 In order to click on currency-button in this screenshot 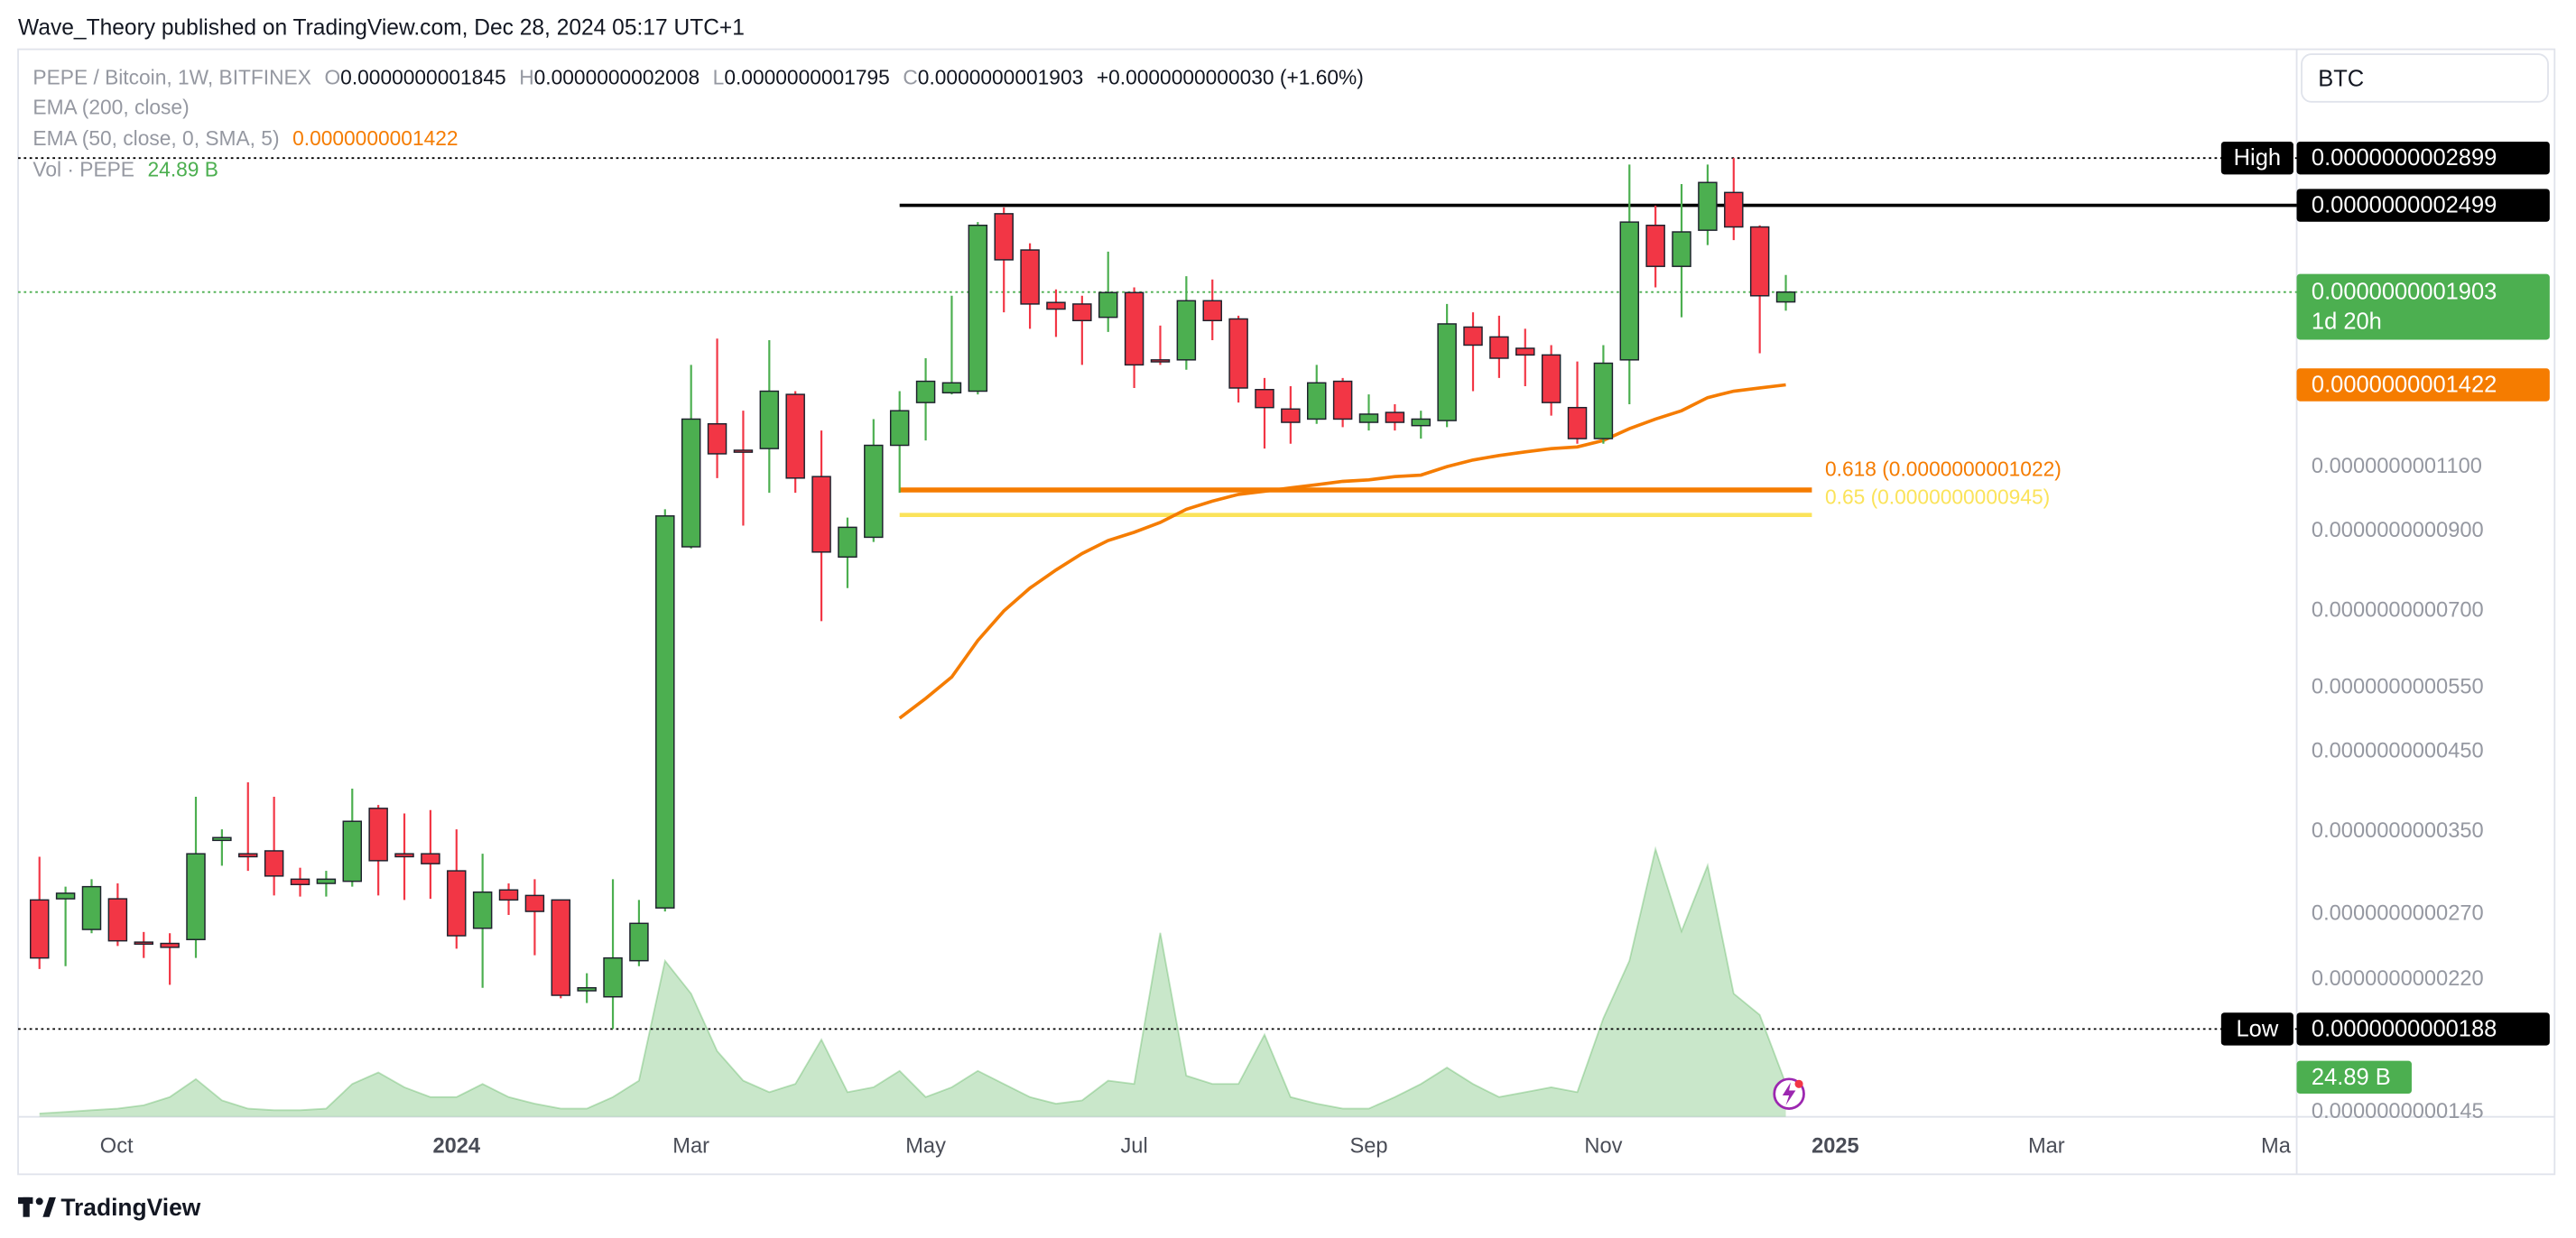, I will do `click(2425, 78)`.